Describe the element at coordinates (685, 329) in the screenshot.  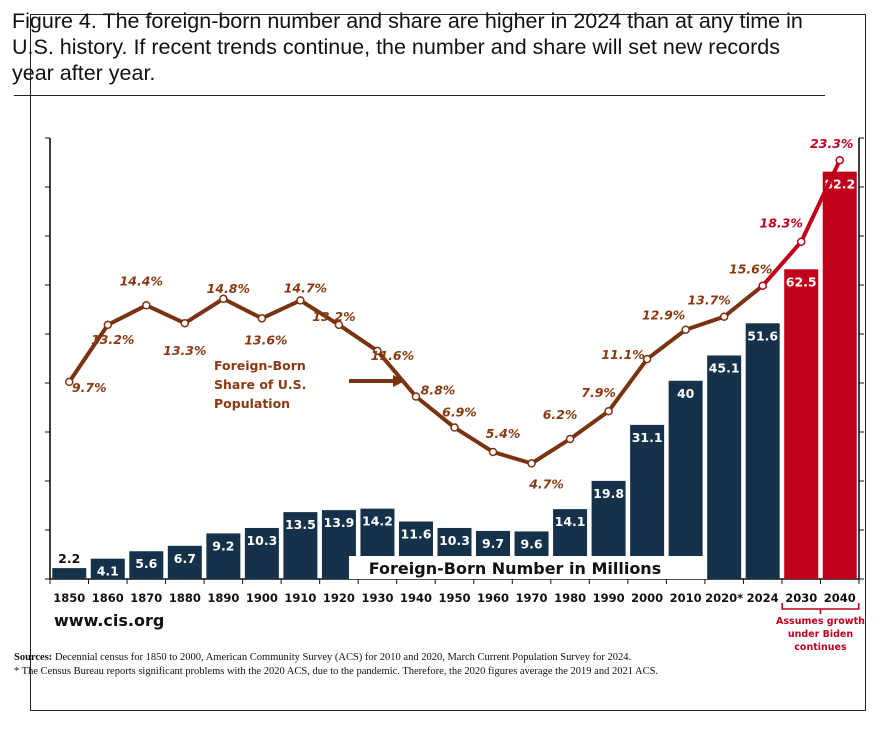
I see `share-point-2010` at that location.